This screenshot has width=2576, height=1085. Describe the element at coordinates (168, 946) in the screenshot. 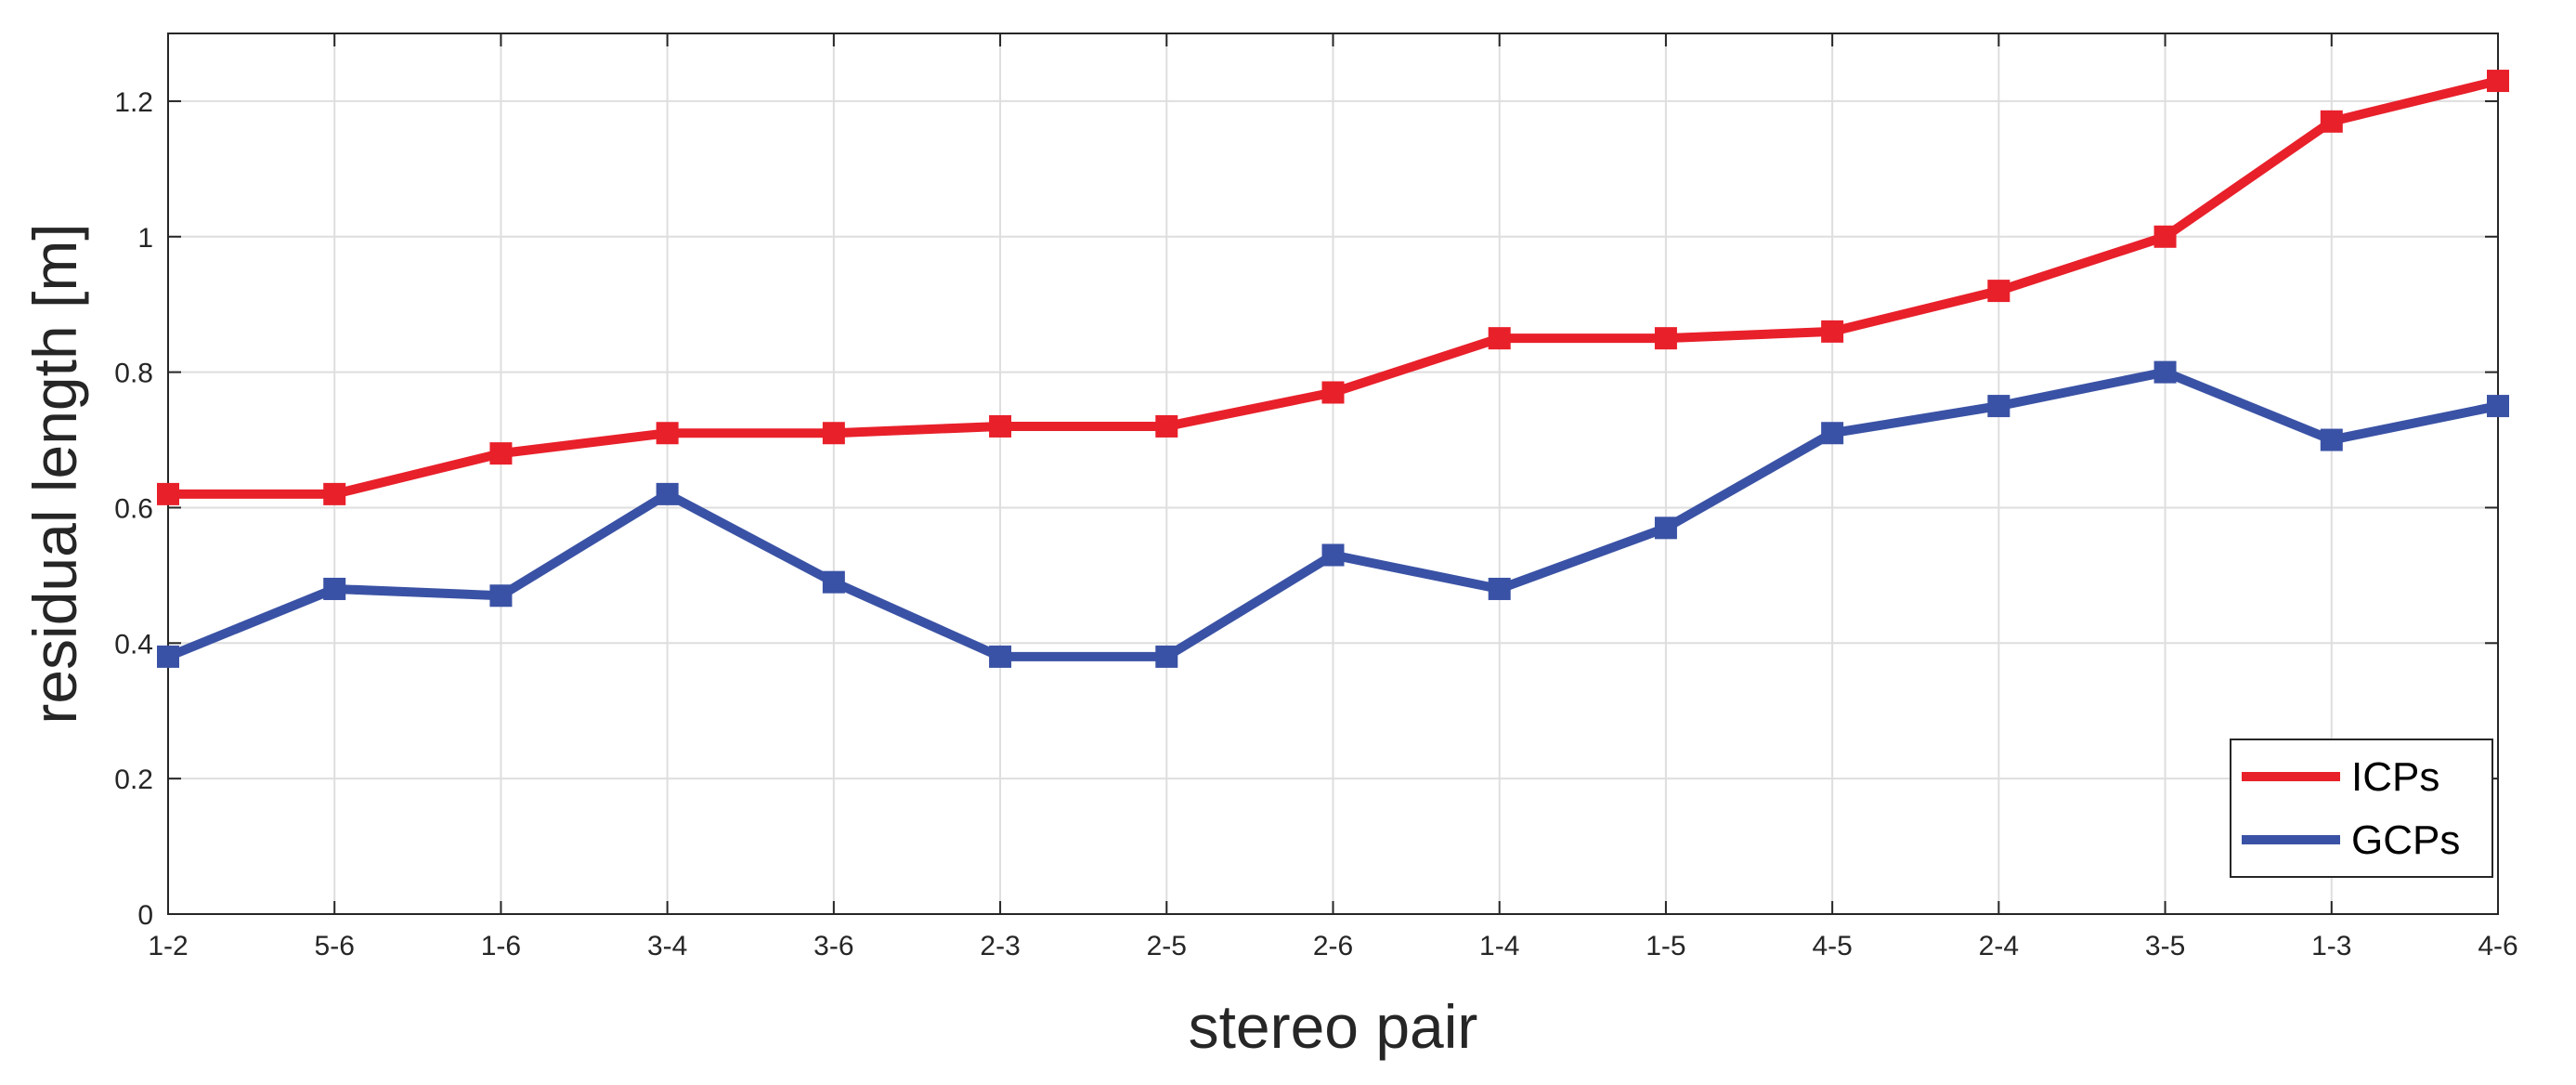

I see `x-tick-label: 1-2` at that location.